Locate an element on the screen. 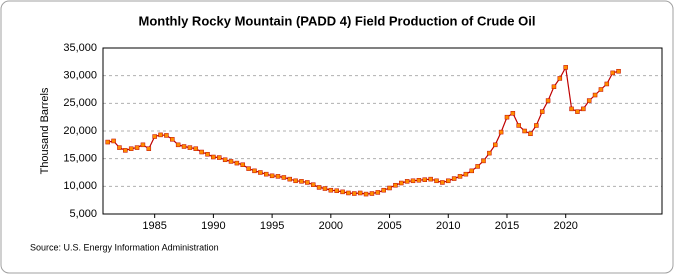 Image resolution: width=675 pixels, height=275 pixels. x-tick-label: 1990 is located at coordinates (213, 226).